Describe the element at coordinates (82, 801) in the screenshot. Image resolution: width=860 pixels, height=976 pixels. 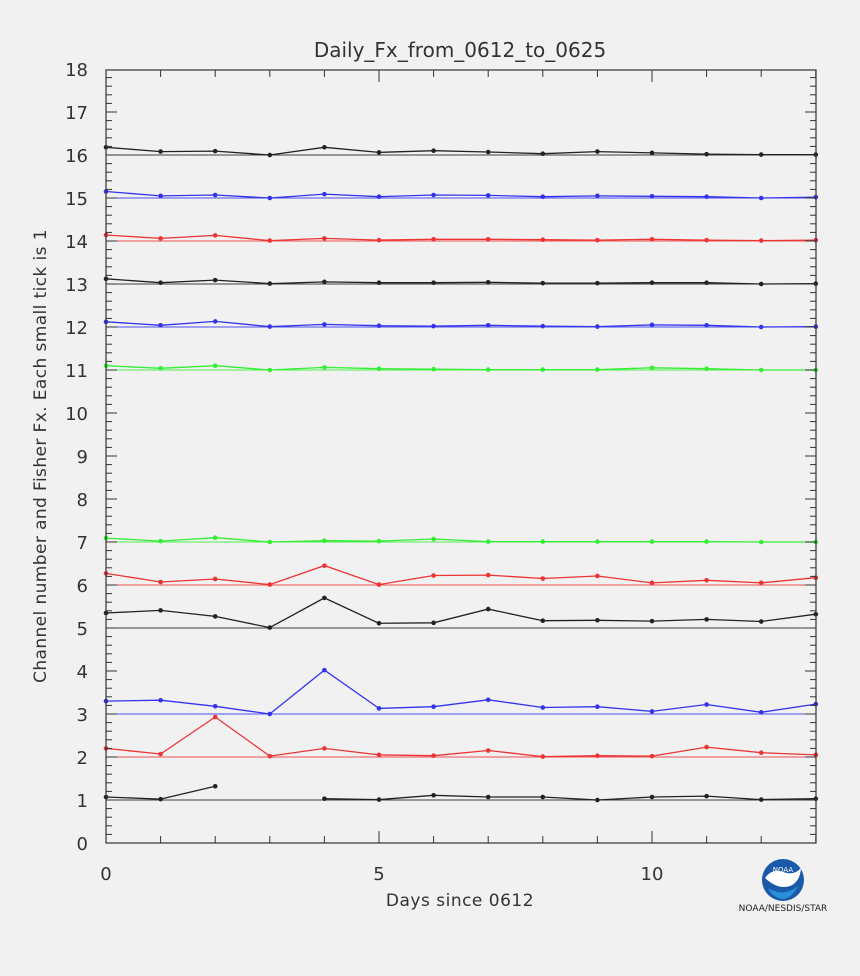
I see `y-tick-label: 1` at that location.